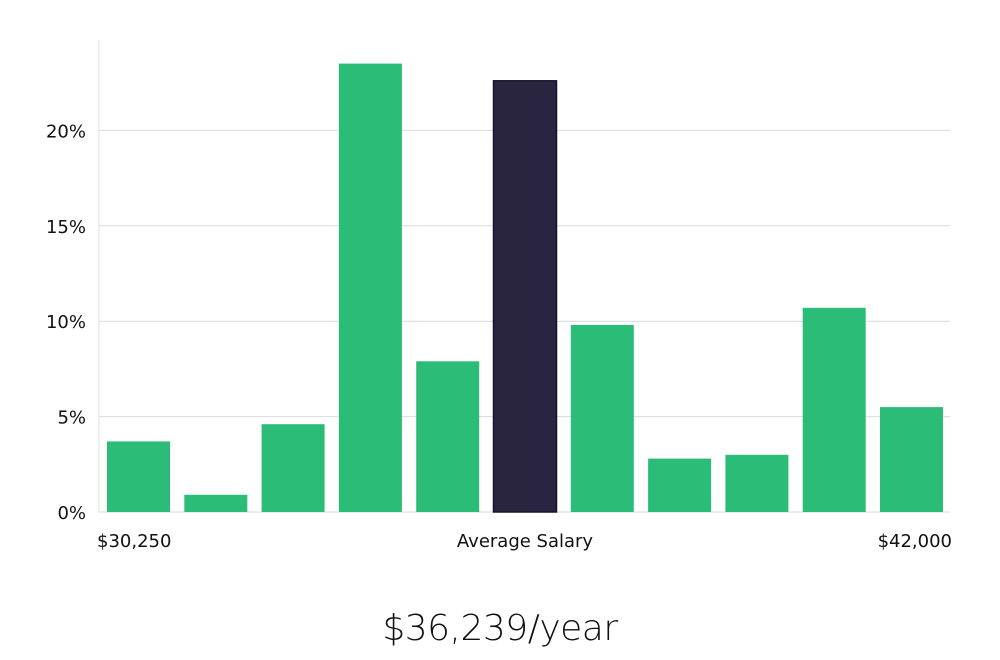  Describe the element at coordinates (66, 131) in the screenshot. I see `y-tick-label: 20%` at that location.